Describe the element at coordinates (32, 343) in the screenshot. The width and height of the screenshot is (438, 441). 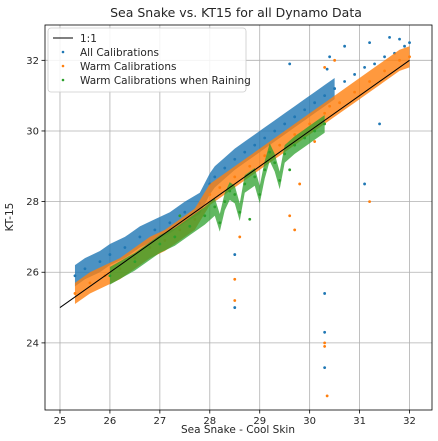
I see `y-tick-label: 24` at that location.